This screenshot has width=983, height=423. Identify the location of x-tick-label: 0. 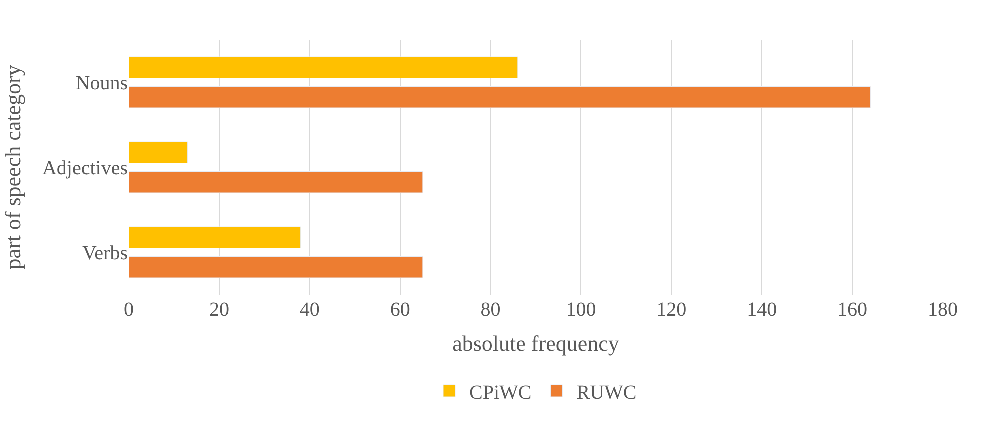
(129, 310).